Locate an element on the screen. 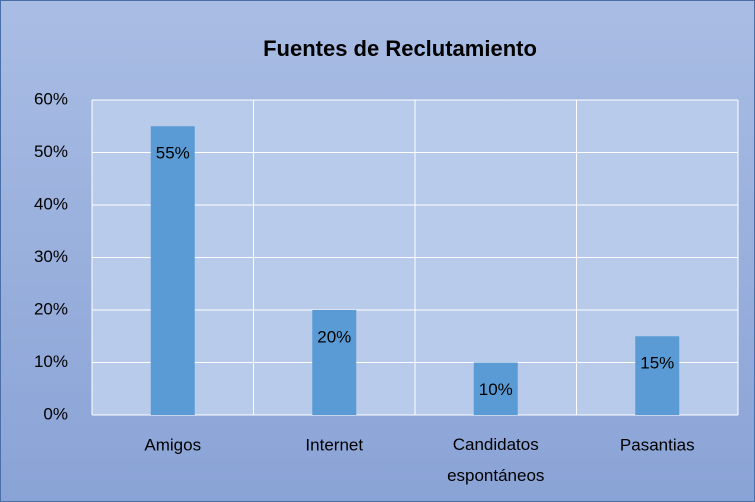 Image resolution: width=755 pixels, height=502 pixels. y-tick-label: 50% is located at coordinates (51, 151).